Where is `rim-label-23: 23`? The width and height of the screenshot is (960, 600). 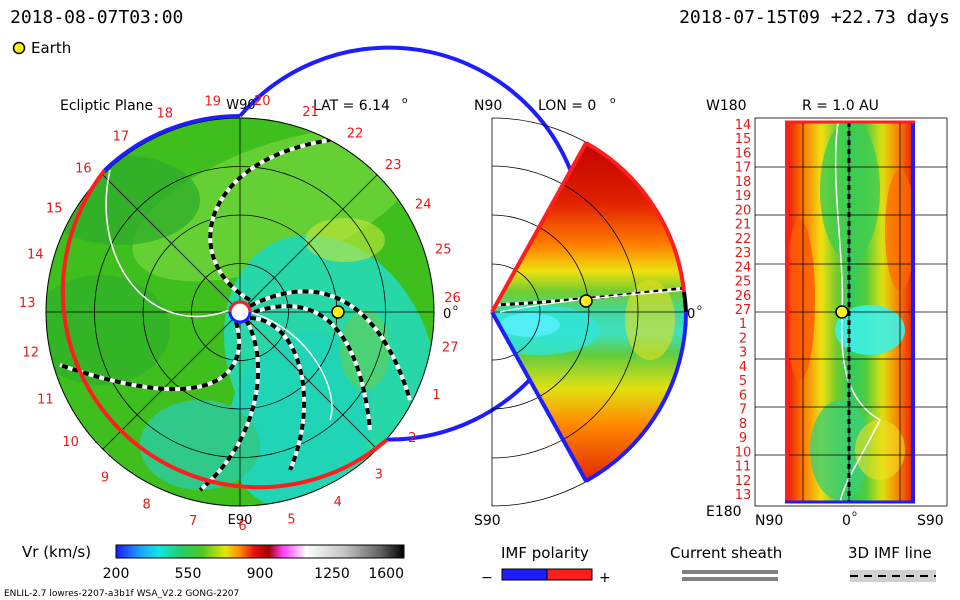 rim-label-23: 23 is located at coordinates (393, 165).